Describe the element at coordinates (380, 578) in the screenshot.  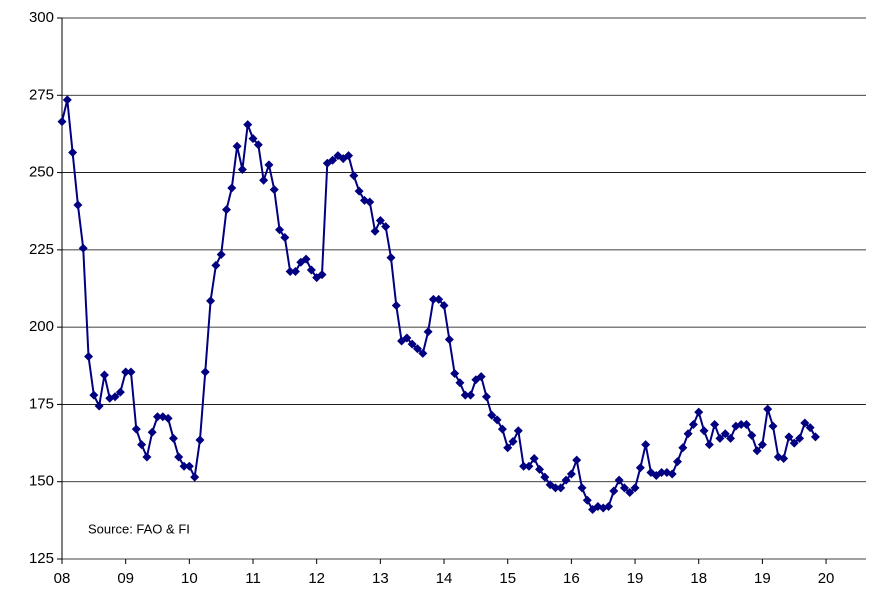
I see `x-tick-label: 13` at that location.